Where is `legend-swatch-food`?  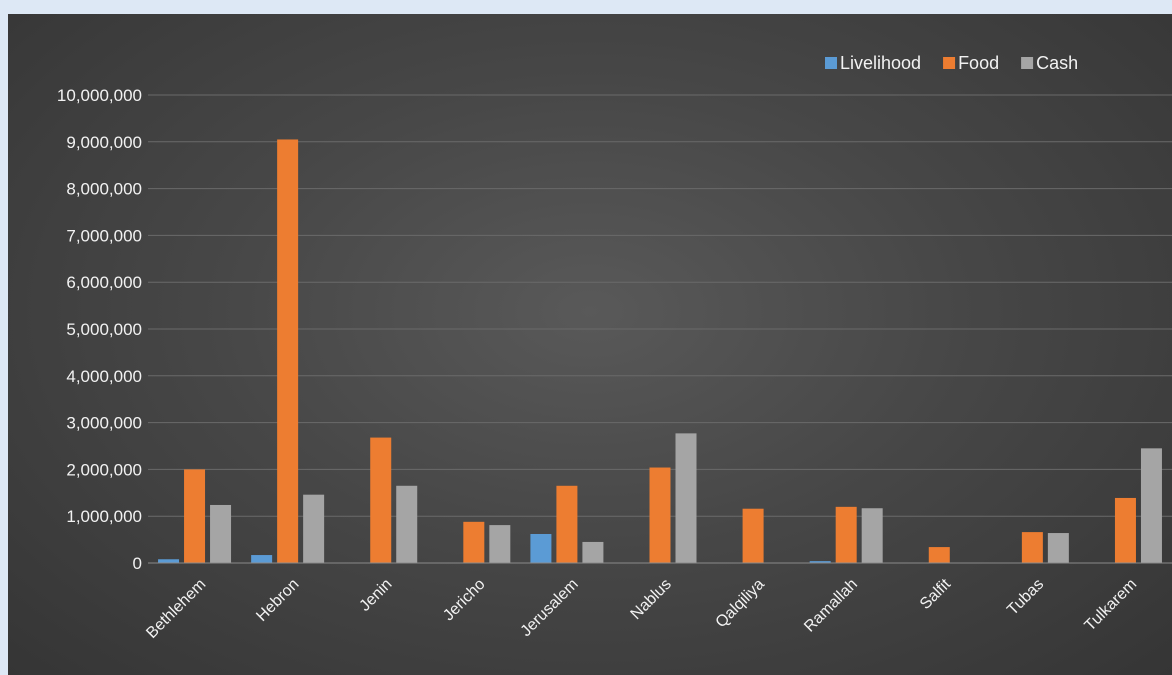
legend-swatch-food is located at coordinates (949, 63).